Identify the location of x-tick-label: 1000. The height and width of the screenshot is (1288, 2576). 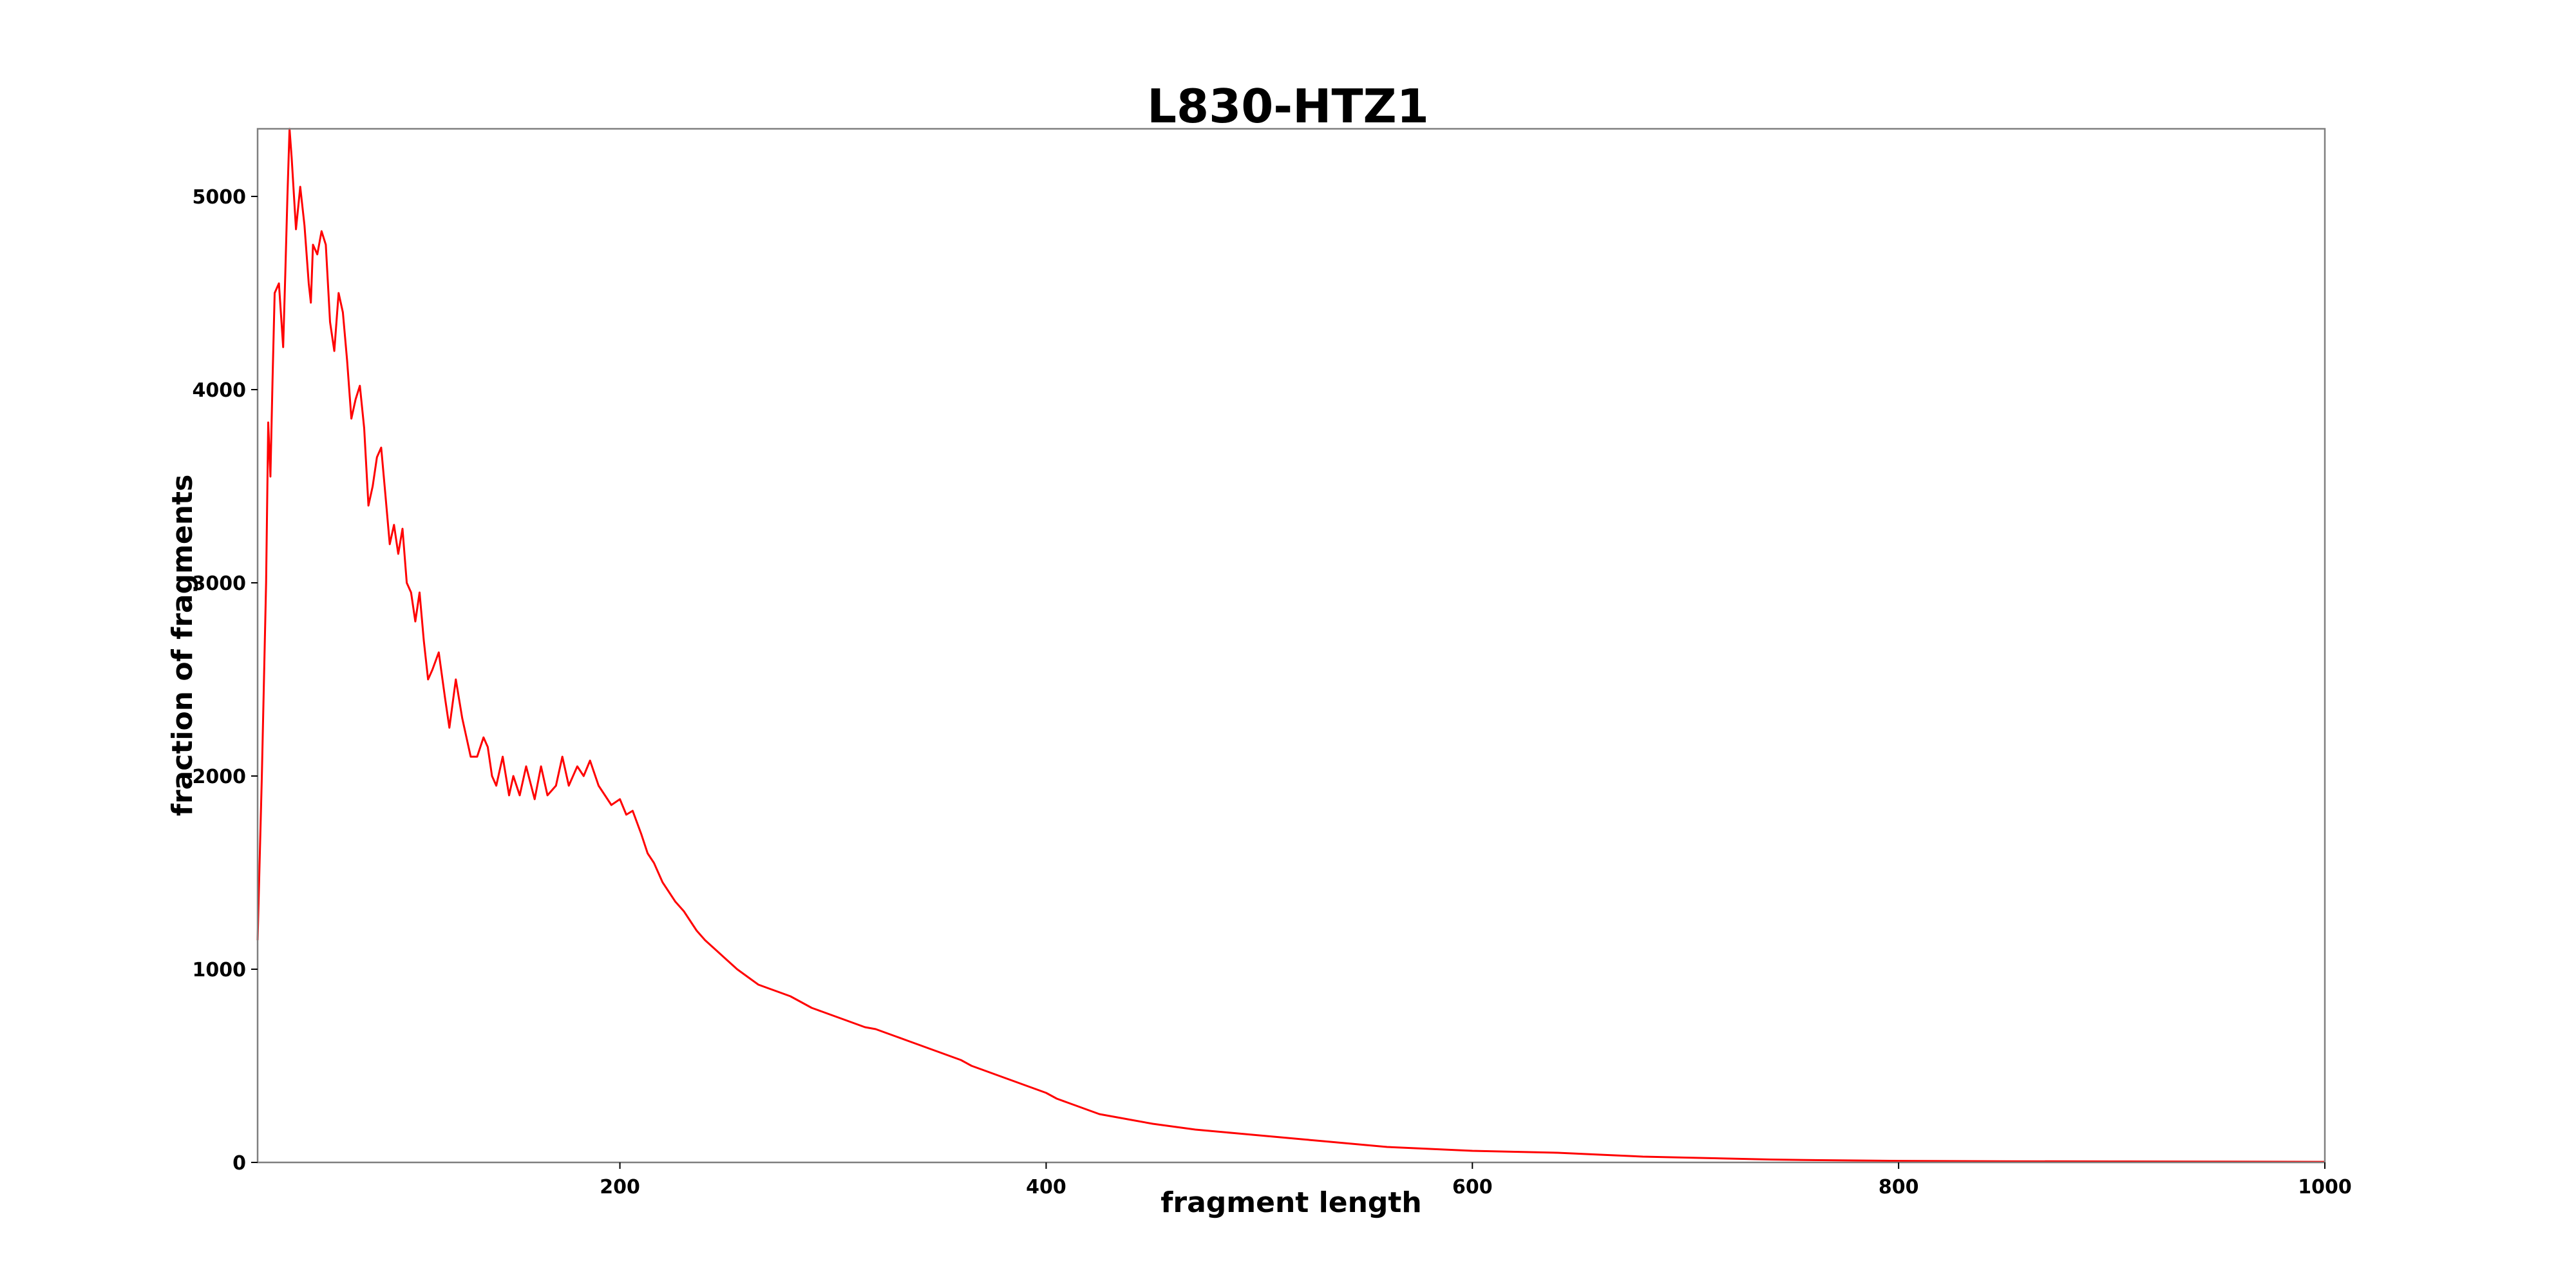
(2325, 1187).